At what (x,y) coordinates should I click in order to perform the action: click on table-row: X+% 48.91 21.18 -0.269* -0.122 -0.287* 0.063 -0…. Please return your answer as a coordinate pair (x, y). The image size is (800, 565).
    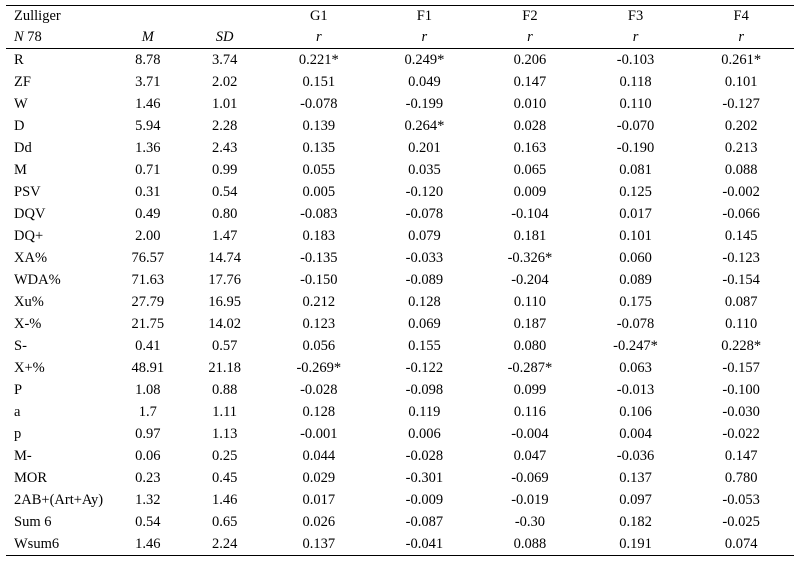
    Looking at the image, I should click on (400, 368).